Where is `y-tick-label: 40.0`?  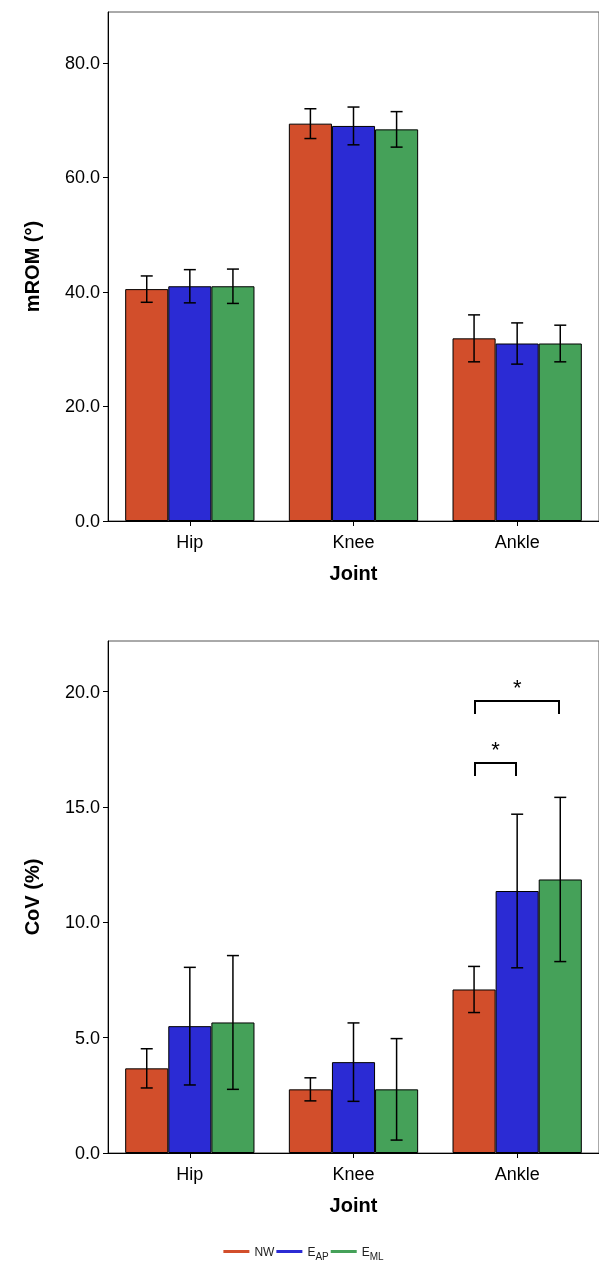
y-tick-label: 40.0 is located at coordinates (82, 291).